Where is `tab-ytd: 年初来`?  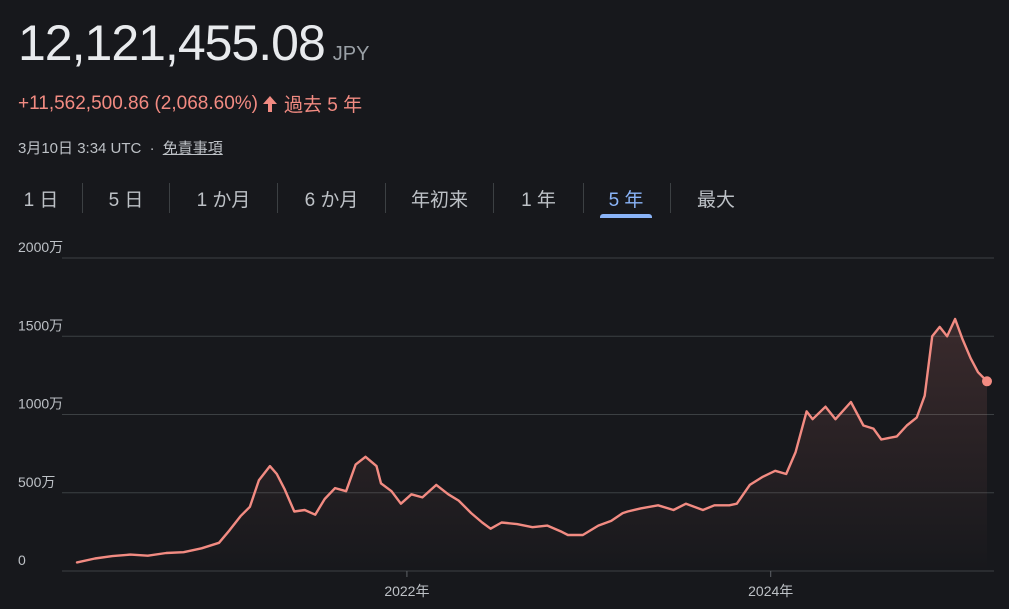
tab-ytd: 年初来 is located at coordinates (439, 200).